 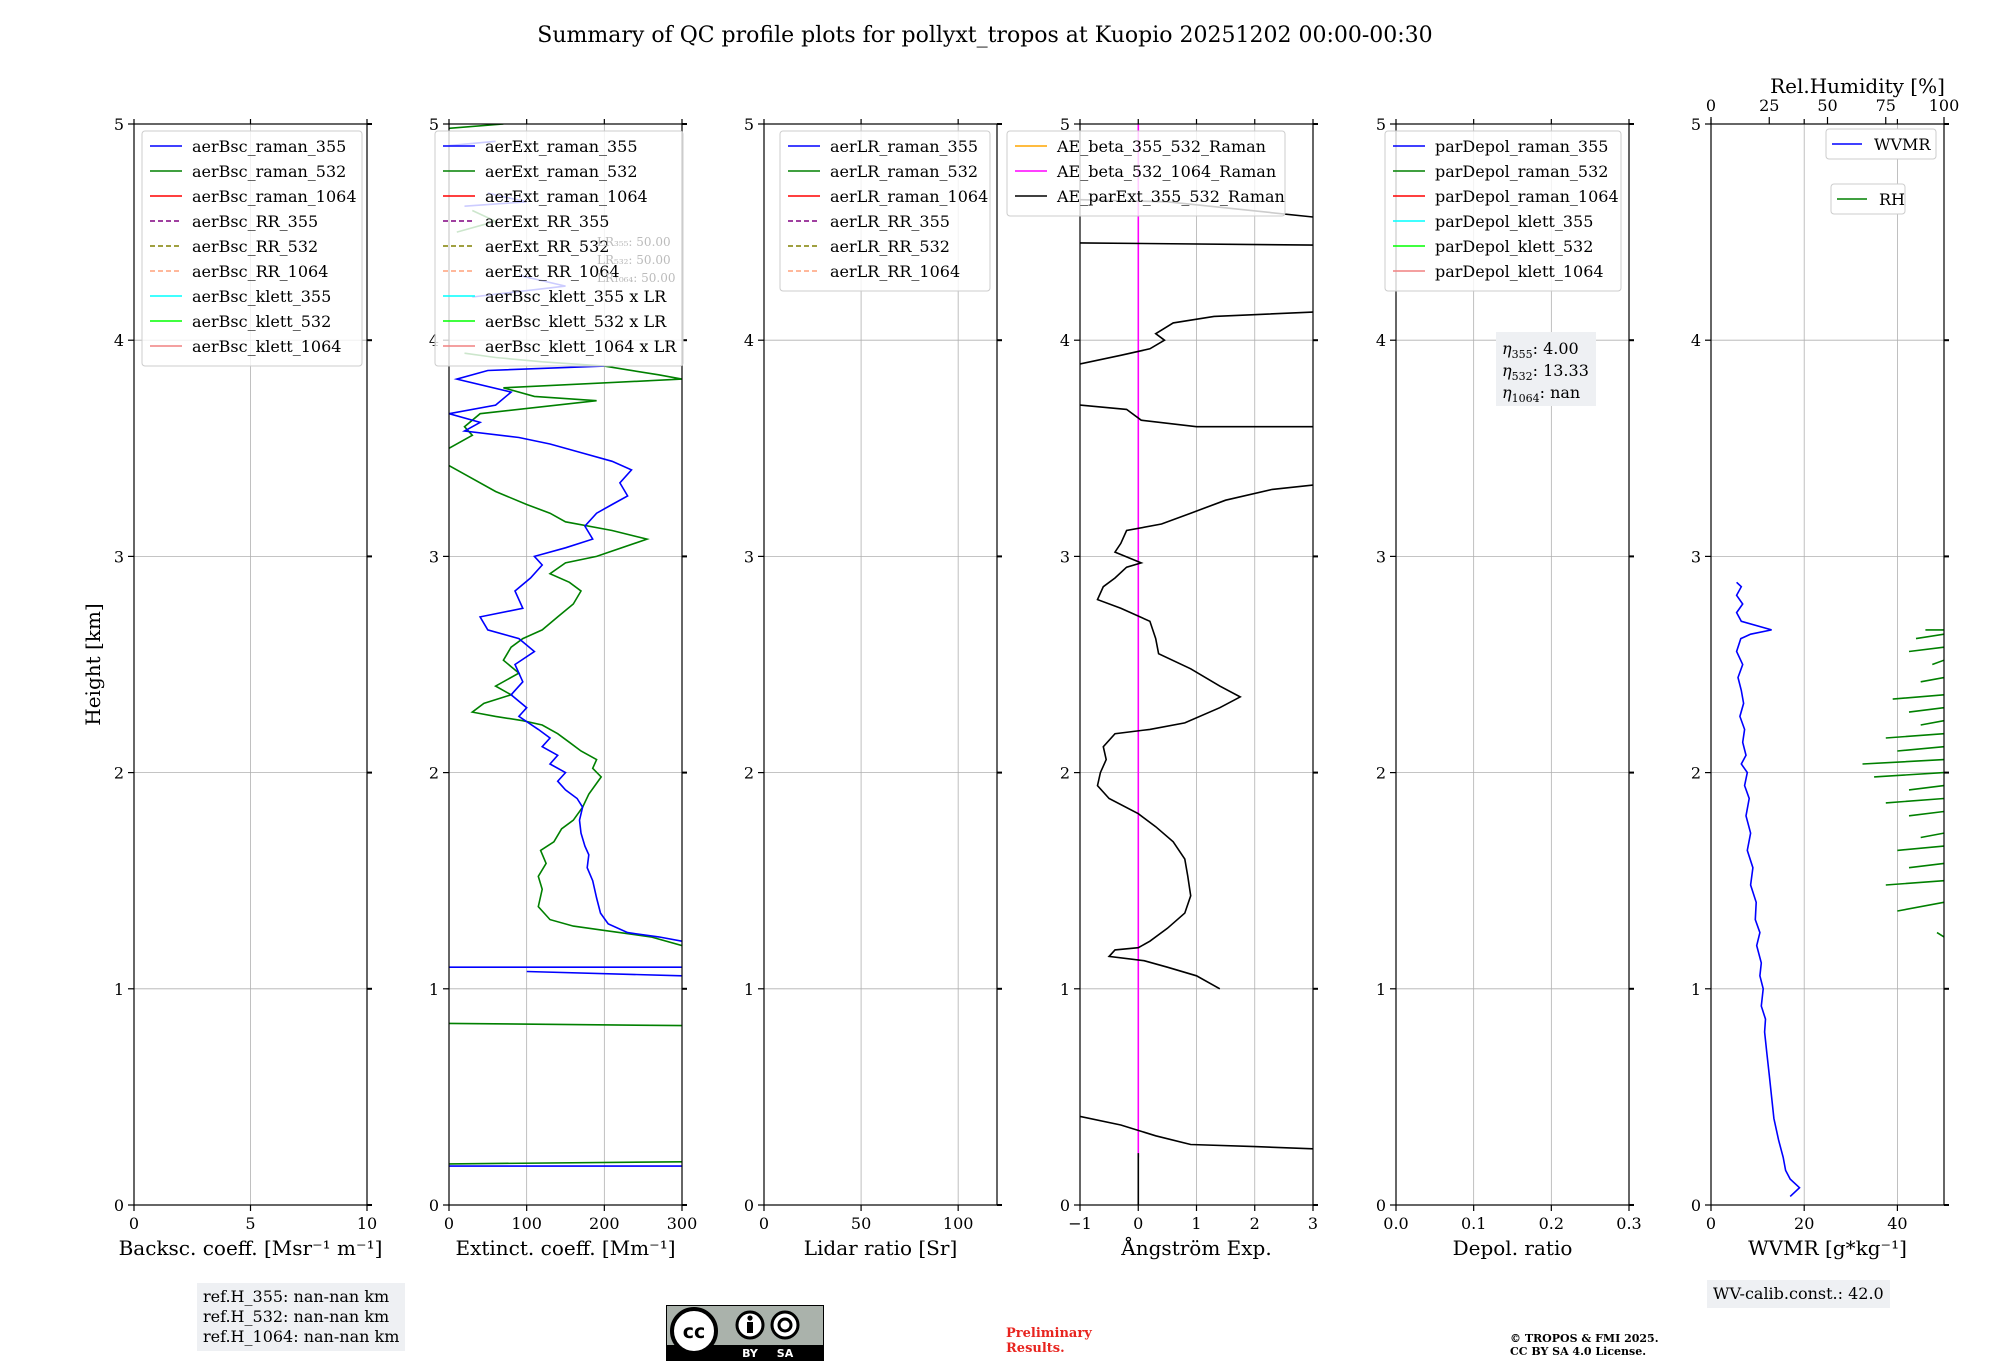 What do you see at coordinates (1035, 1348) in the screenshot?
I see `preliminary-line-2: Results.` at bounding box center [1035, 1348].